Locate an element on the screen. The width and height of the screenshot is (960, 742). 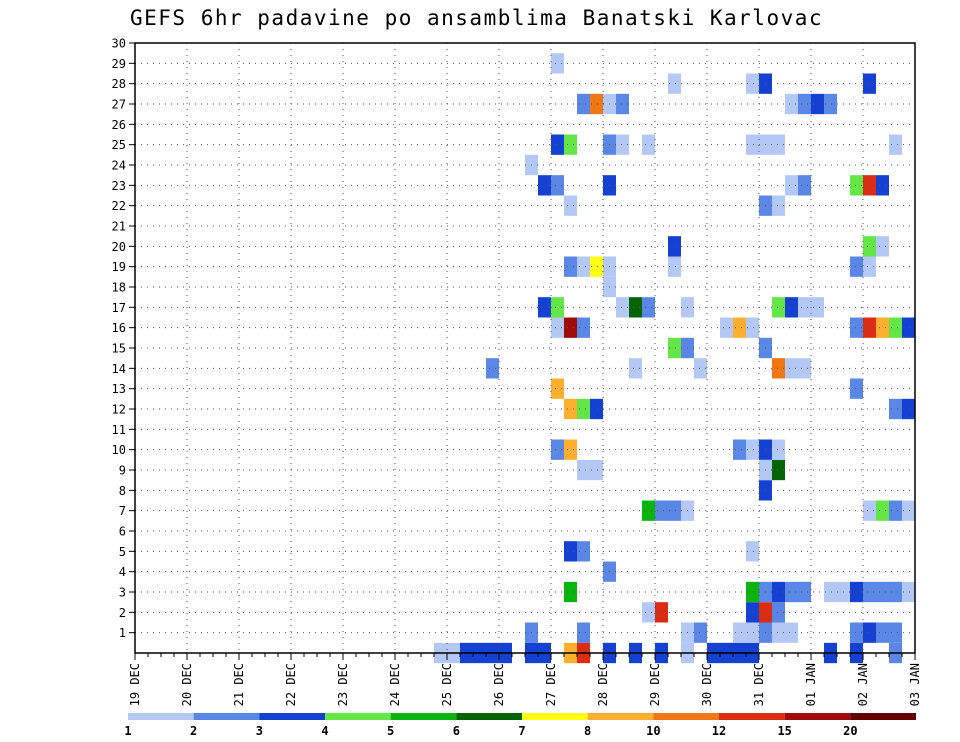
colorbar-label: 20 is located at coordinates (850, 731).